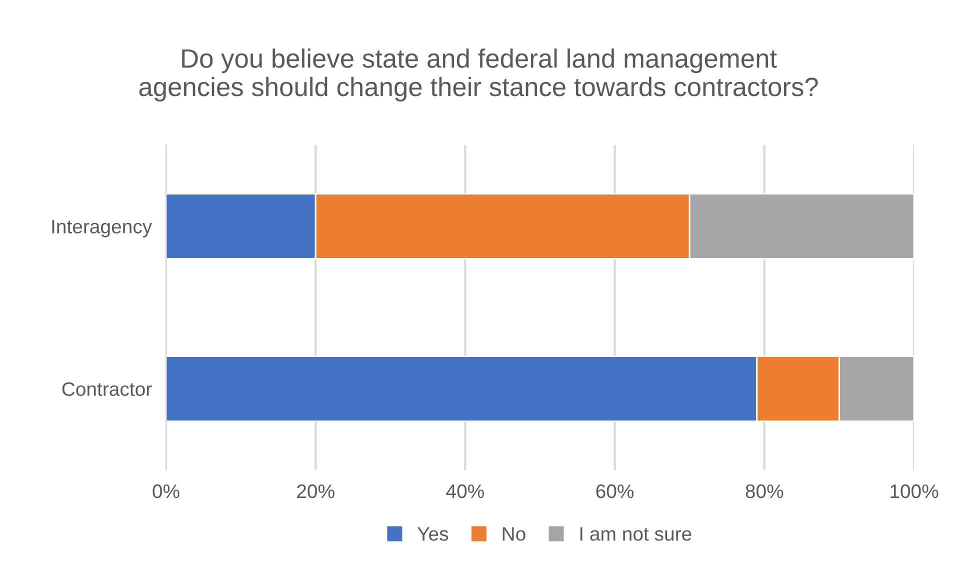 Image resolution: width=957 pixels, height=582 pixels. Describe the element at coordinates (765, 491) in the screenshot. I see `x-tick-label: 80%` at that location.